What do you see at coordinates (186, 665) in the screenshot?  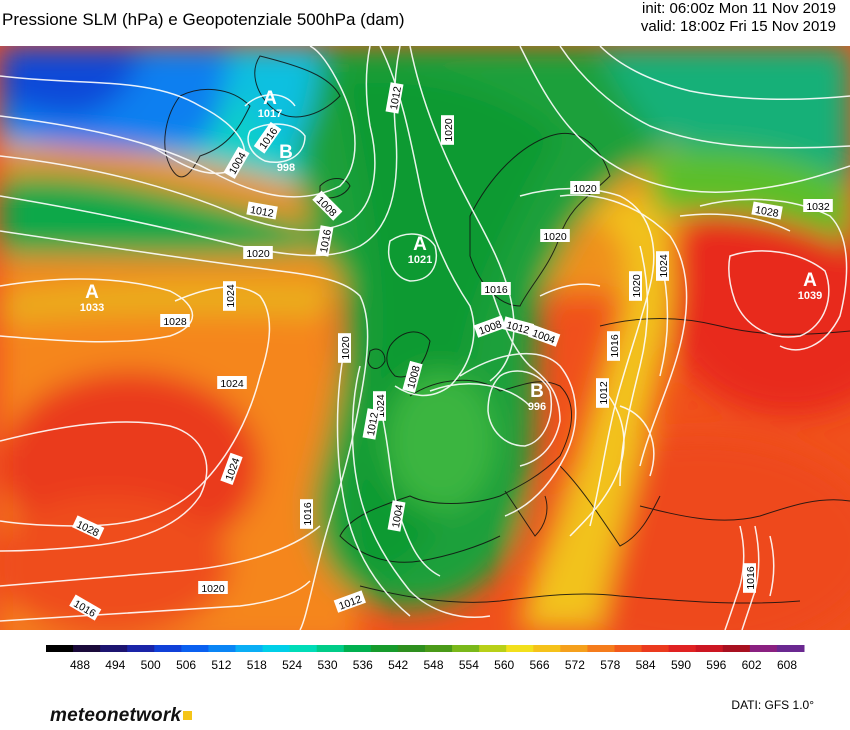 I see `colorbar-label: 506` at bounding box center [186, 665].